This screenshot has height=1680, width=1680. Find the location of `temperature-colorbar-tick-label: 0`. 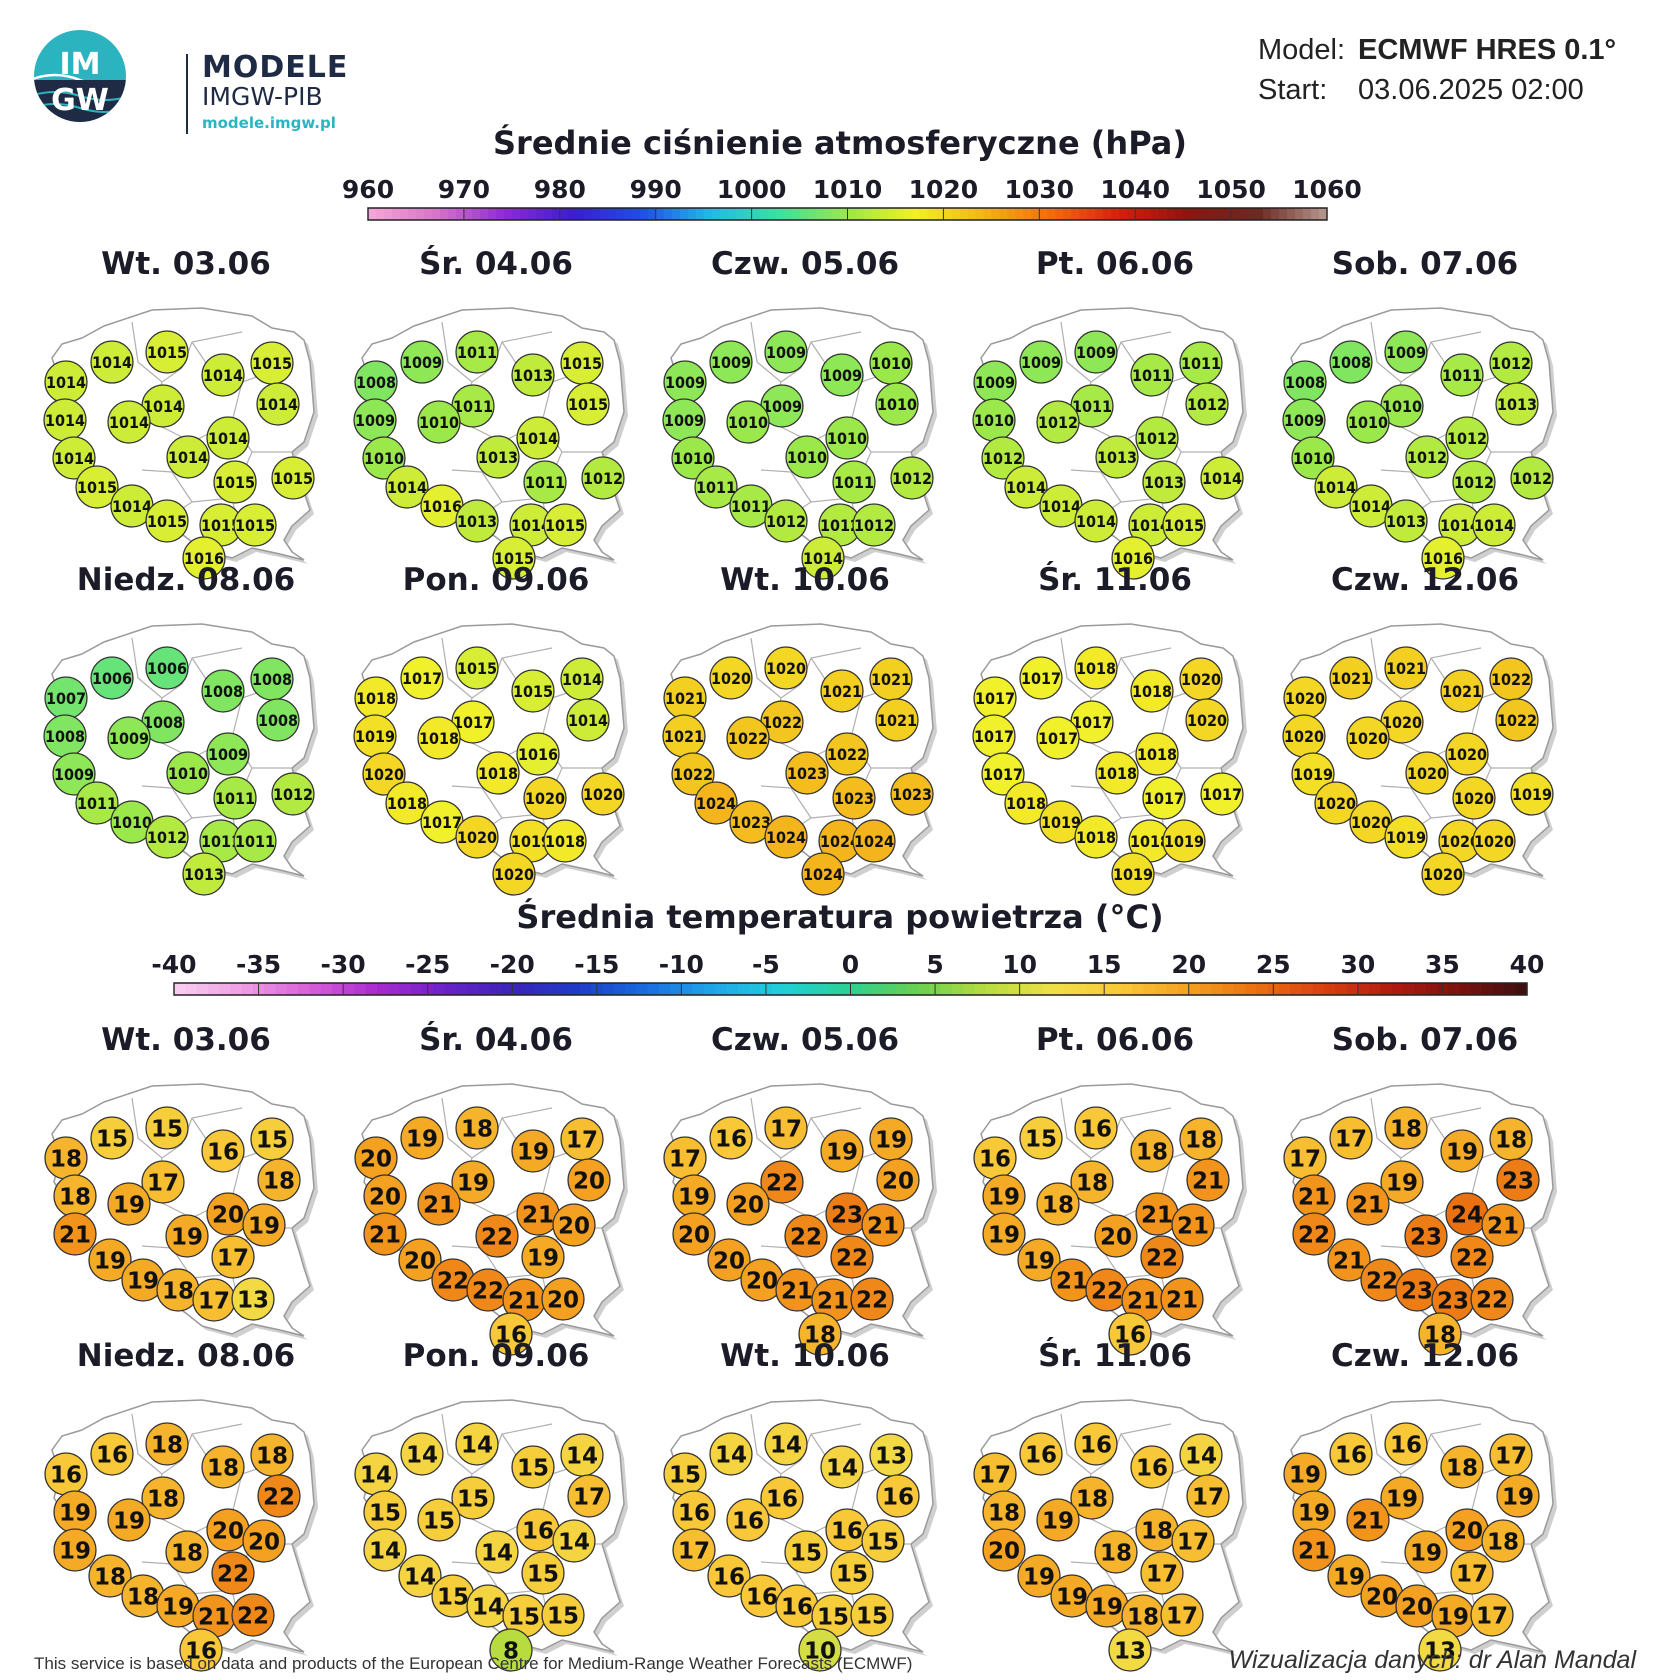

temperature-colorbar-tick-label: 0 is located at coordinates (850, 964).